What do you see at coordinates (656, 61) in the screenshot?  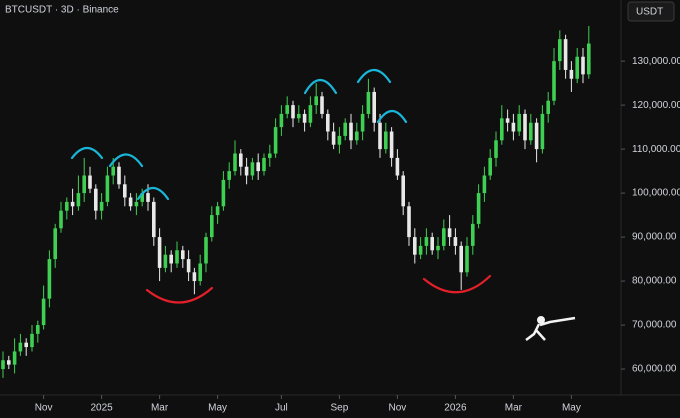 I see `y-tick-label: 130,000.00` at bounding box center [656, 61].